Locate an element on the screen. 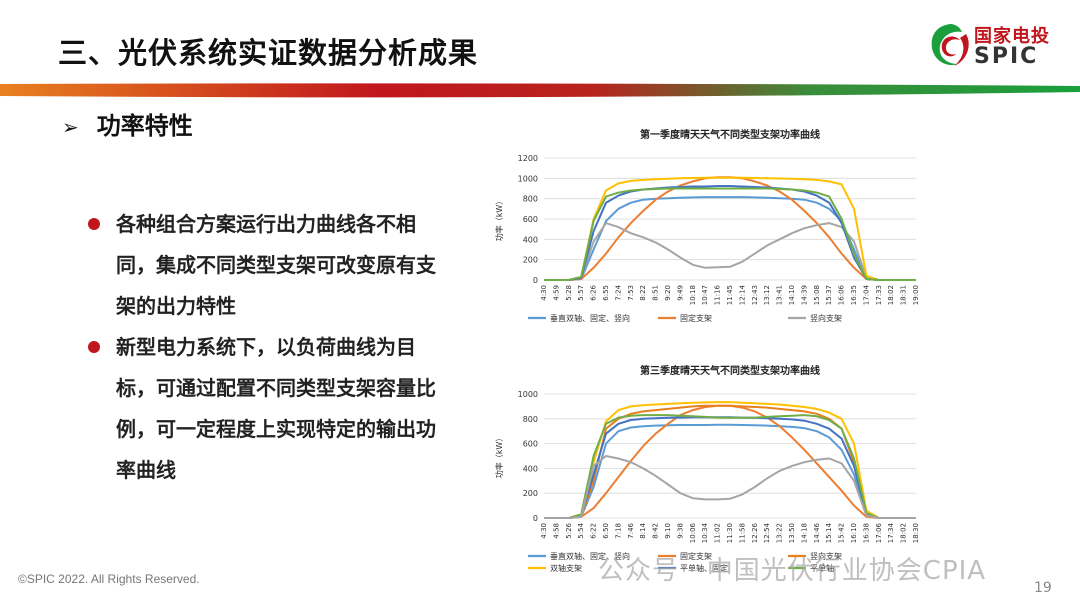 The width and height of the screenshot is (1080, 608). x-tick-label: 7:18 is located at coordinates (618, 531).